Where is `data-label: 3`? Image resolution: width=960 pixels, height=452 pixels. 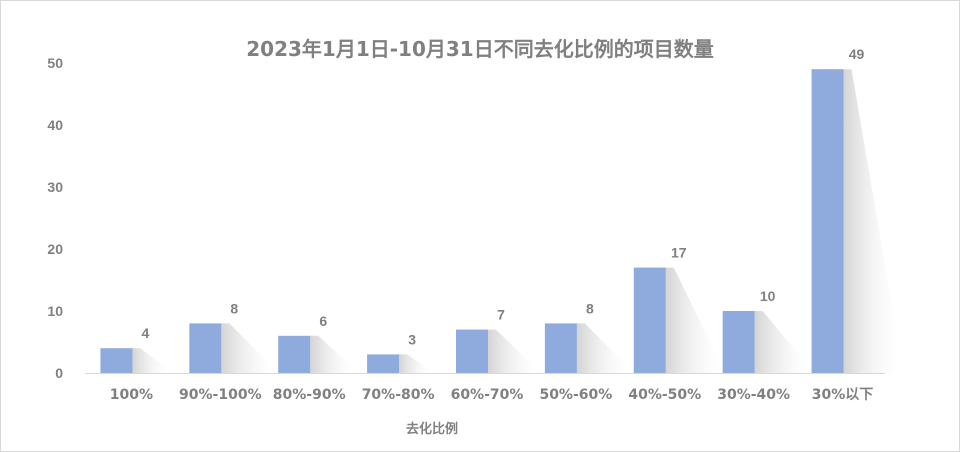 data-label: 3 is located at coordinates (412, 339).